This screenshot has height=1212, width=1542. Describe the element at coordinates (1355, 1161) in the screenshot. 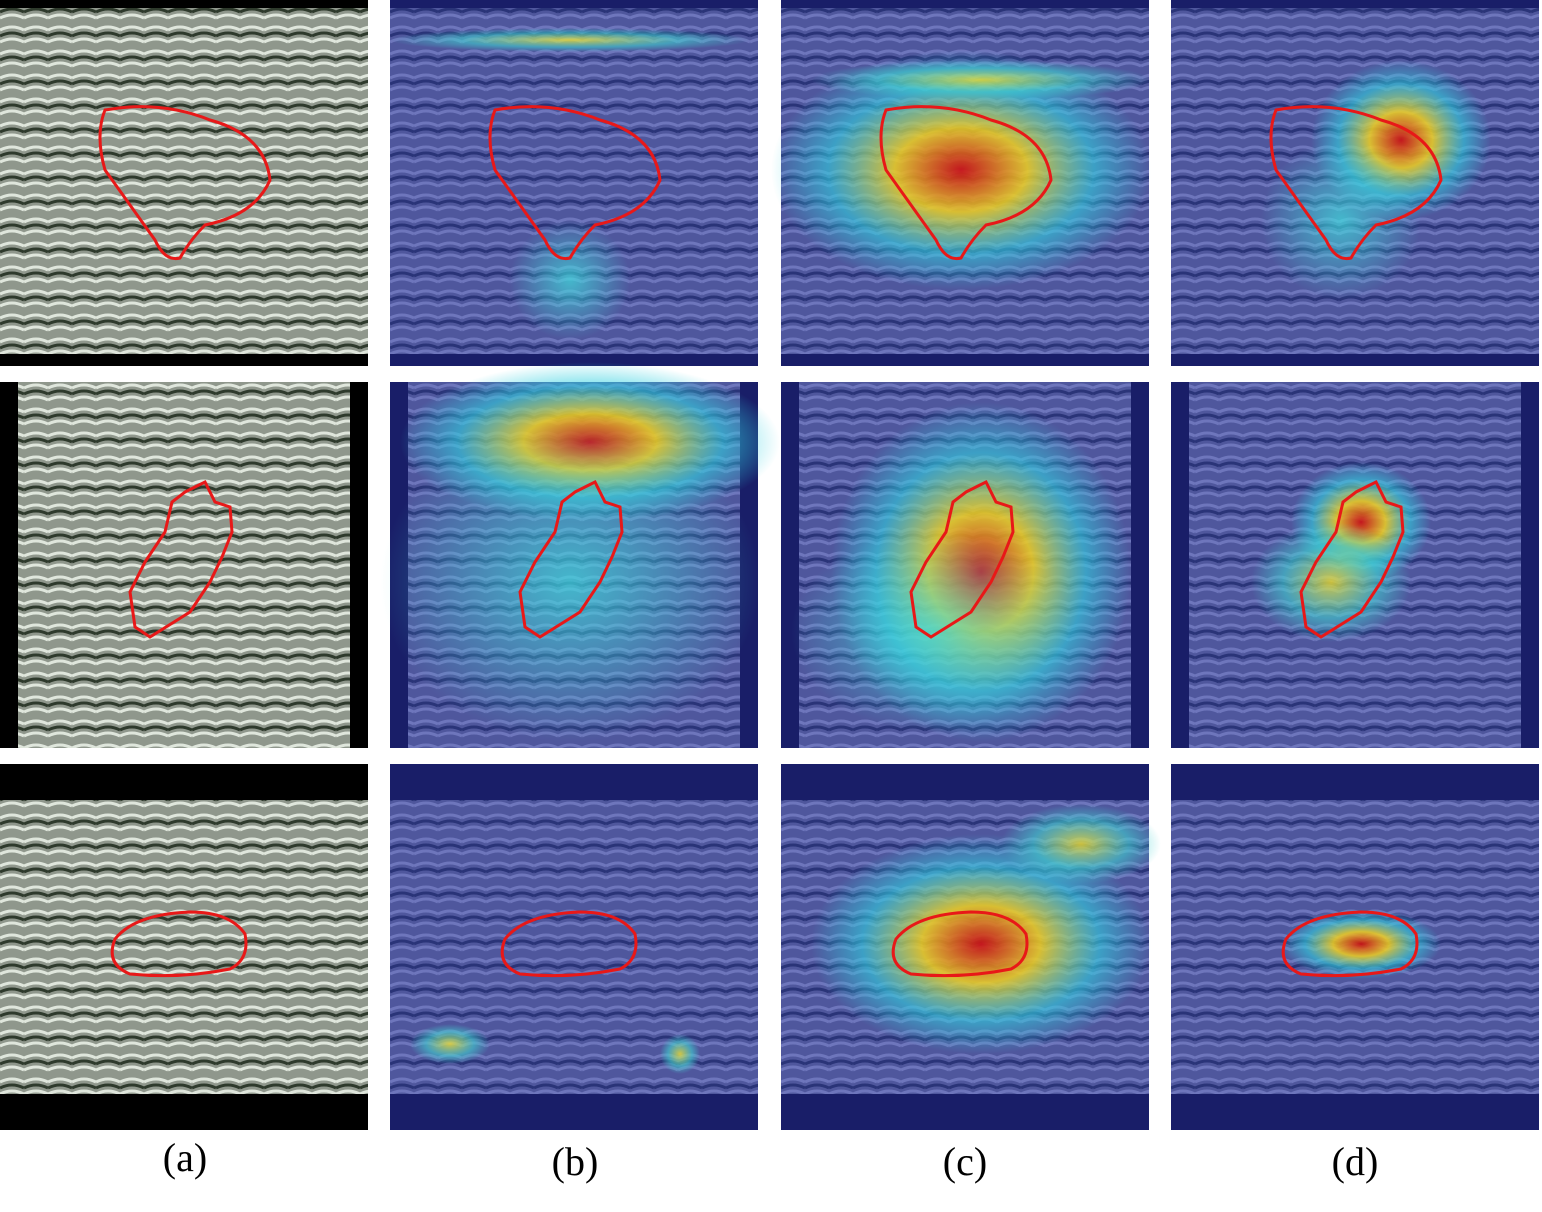

I see `panel-label: (d)` at that location.